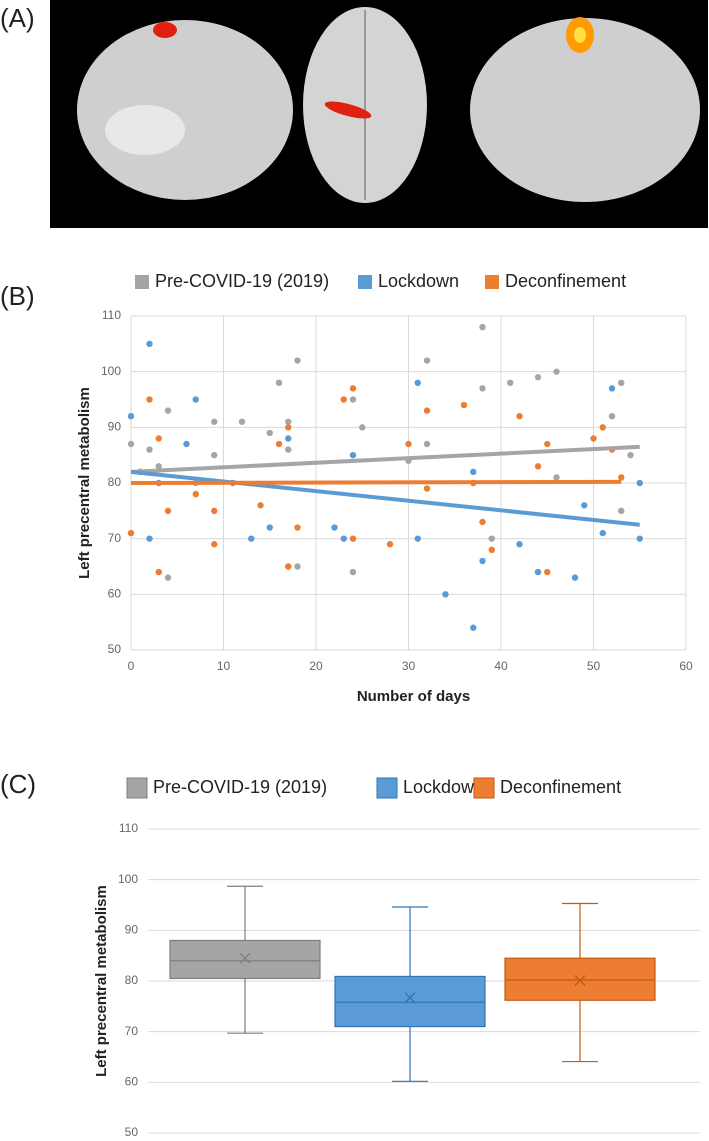 This screenshot has height=1141, width=709. What do you see at coordinates (17, 18) in the screenshot?
I see `panel-label: (A)` at bounding box center [17, 18].